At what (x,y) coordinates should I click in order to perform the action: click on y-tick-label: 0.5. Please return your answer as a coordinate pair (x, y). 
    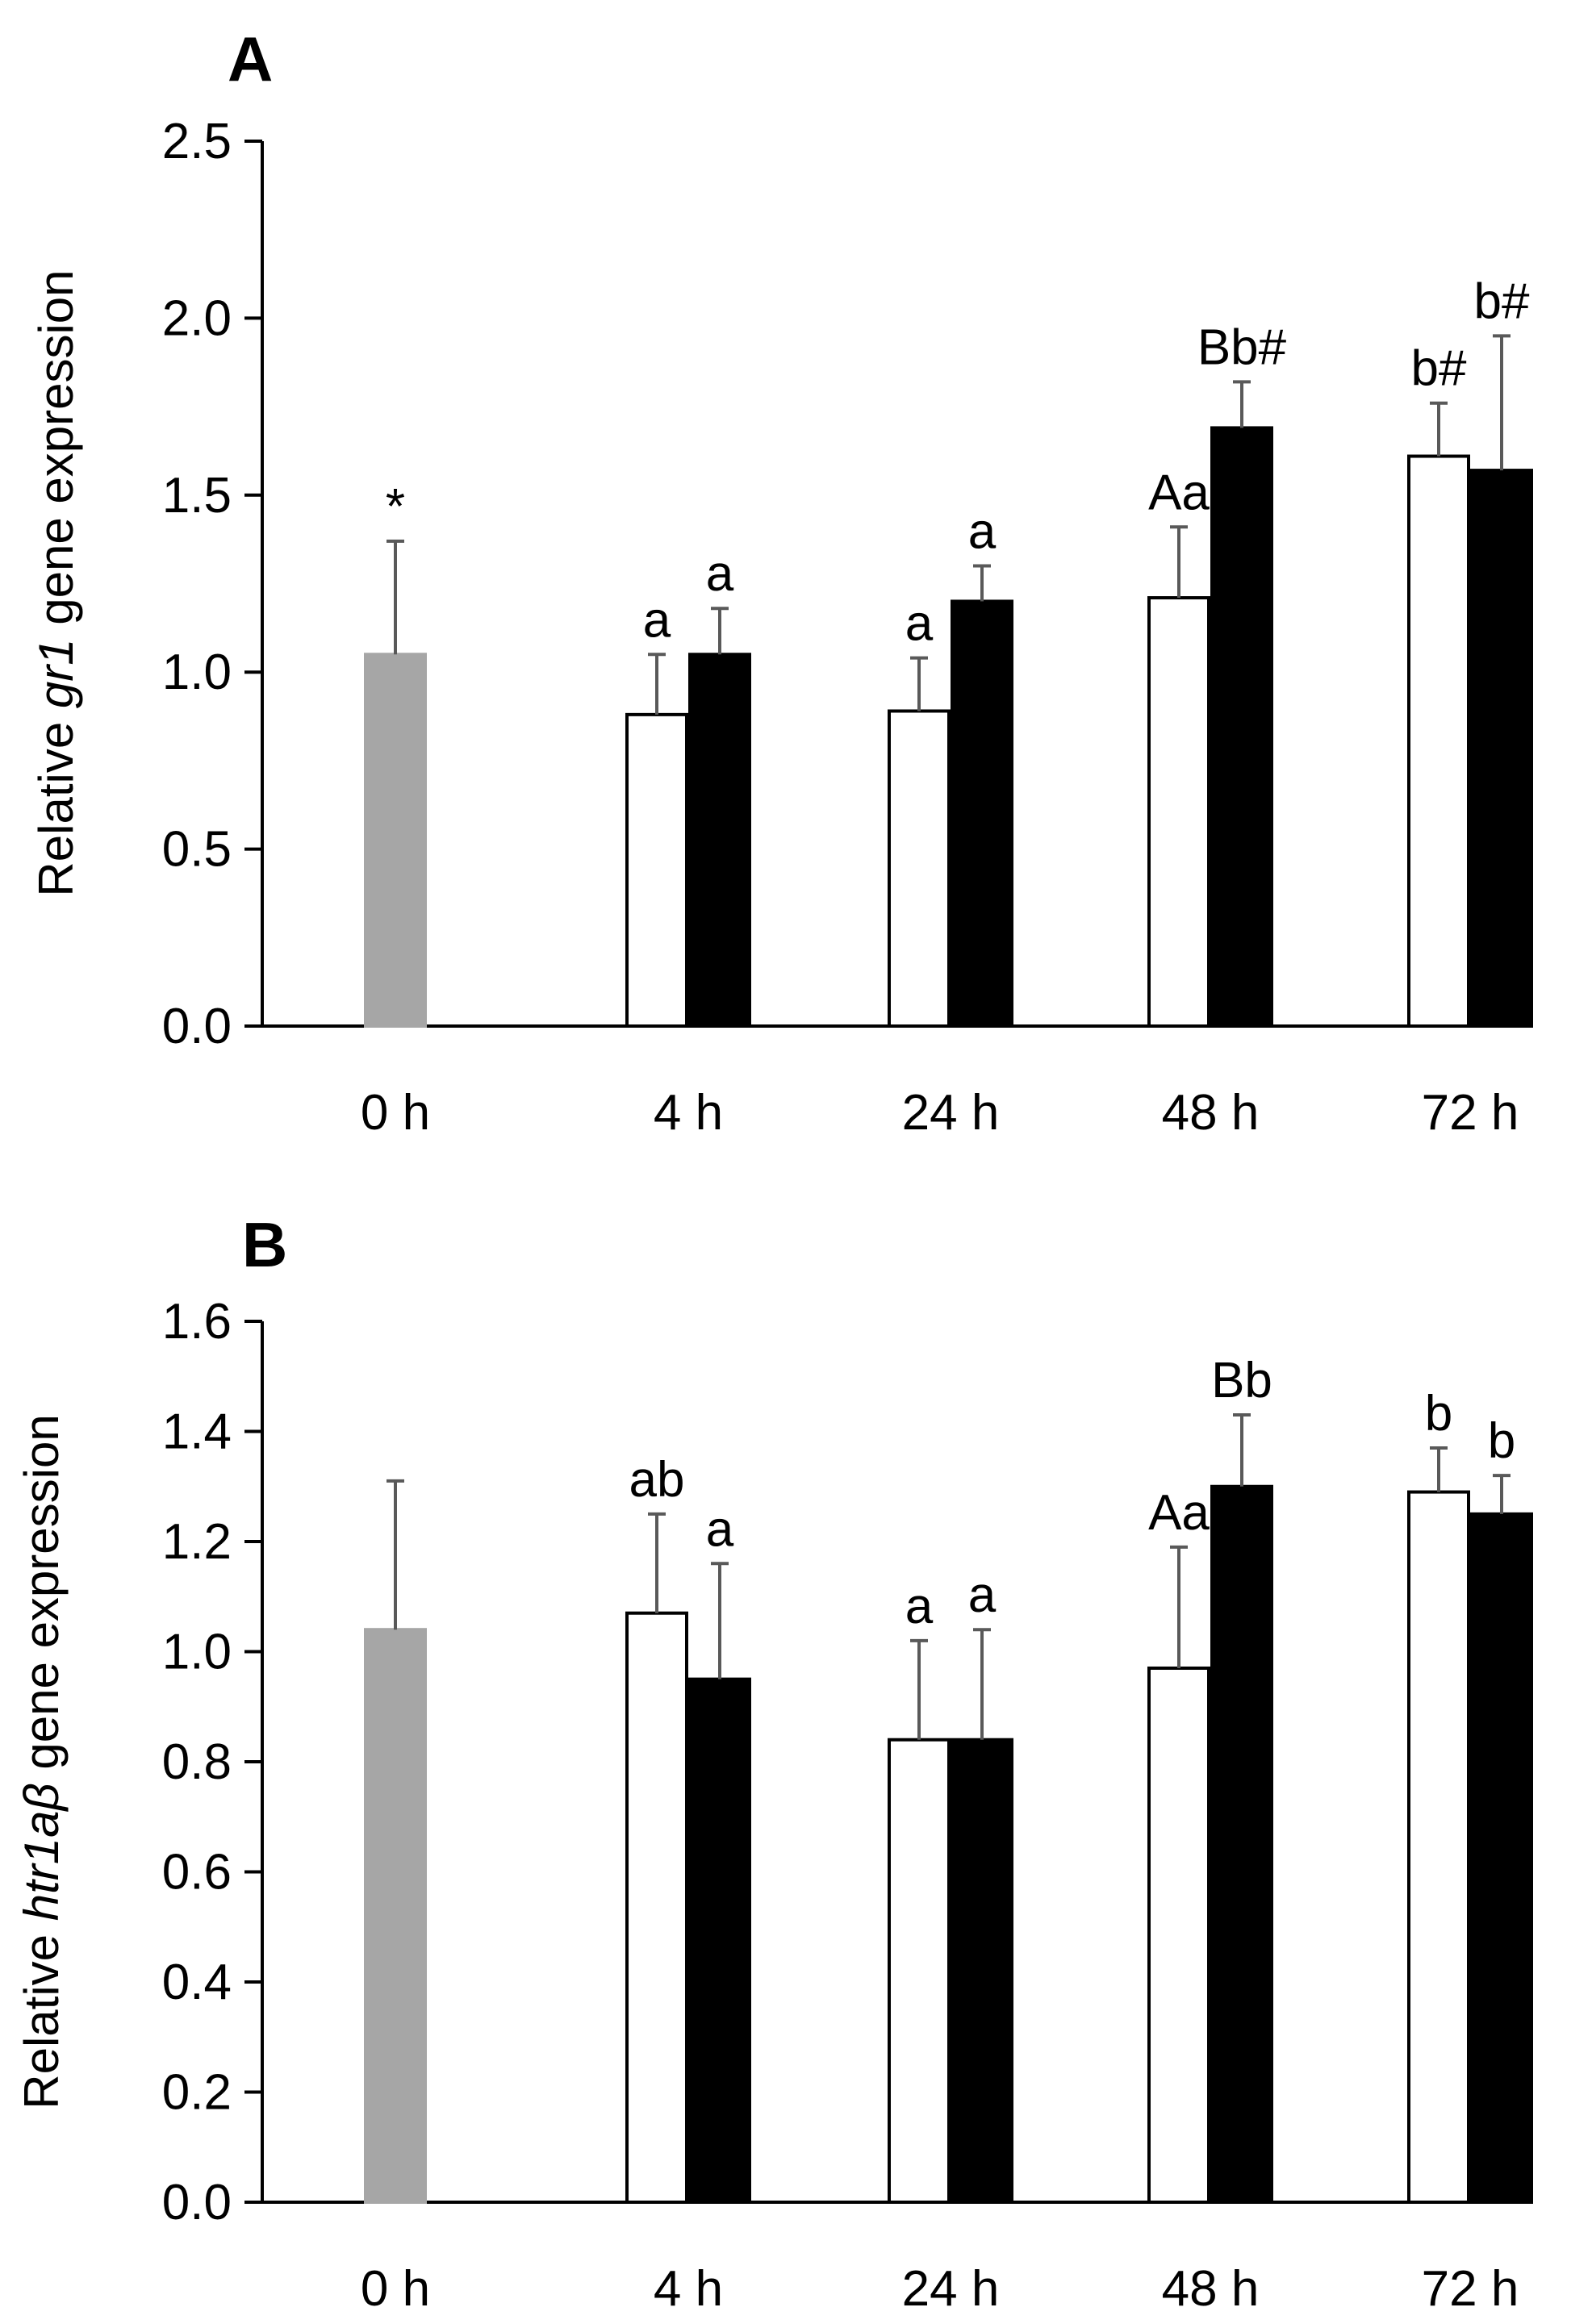
    Looking at the image, I should click on (197, 850).